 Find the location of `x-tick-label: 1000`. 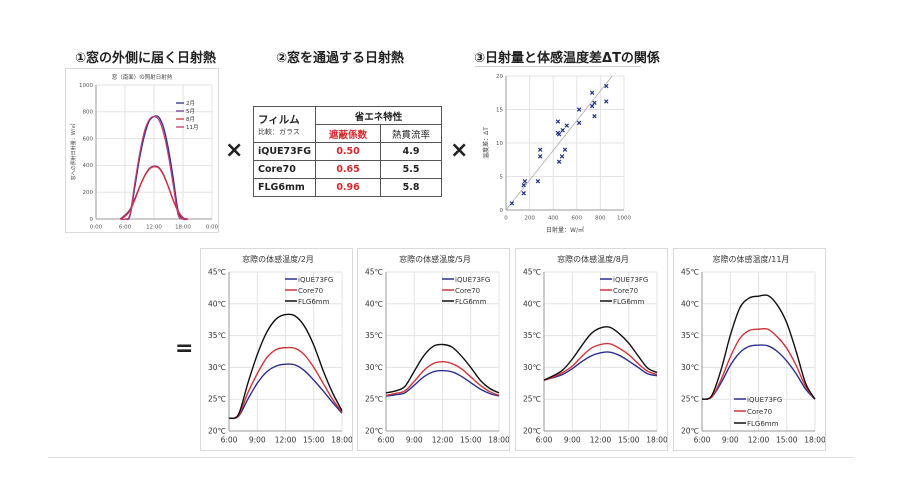

x-tick-label: 1000 is located at coordinates (624, 219).